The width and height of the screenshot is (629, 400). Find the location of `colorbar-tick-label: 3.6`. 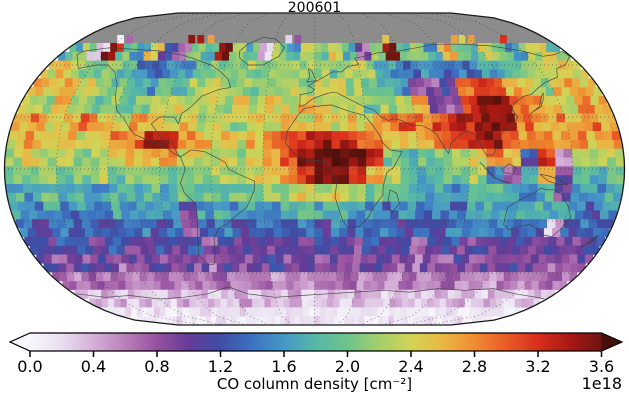

colorbar-tick-label: 3.6 is located at coordinates (601, 366).